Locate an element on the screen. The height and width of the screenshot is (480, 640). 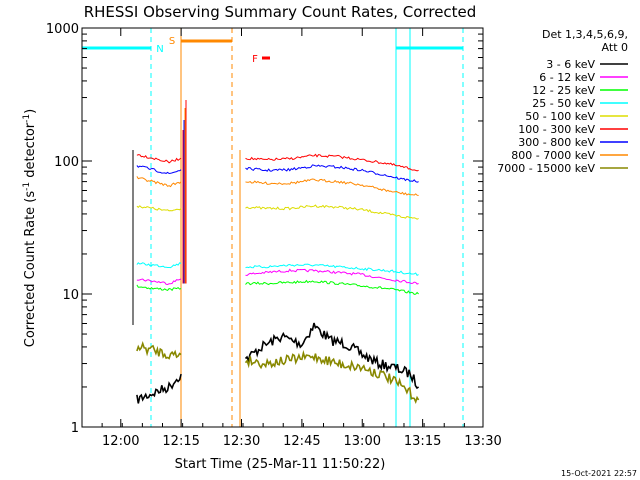
y-tick-label-2: 100 is located at coordinates (66, 162).